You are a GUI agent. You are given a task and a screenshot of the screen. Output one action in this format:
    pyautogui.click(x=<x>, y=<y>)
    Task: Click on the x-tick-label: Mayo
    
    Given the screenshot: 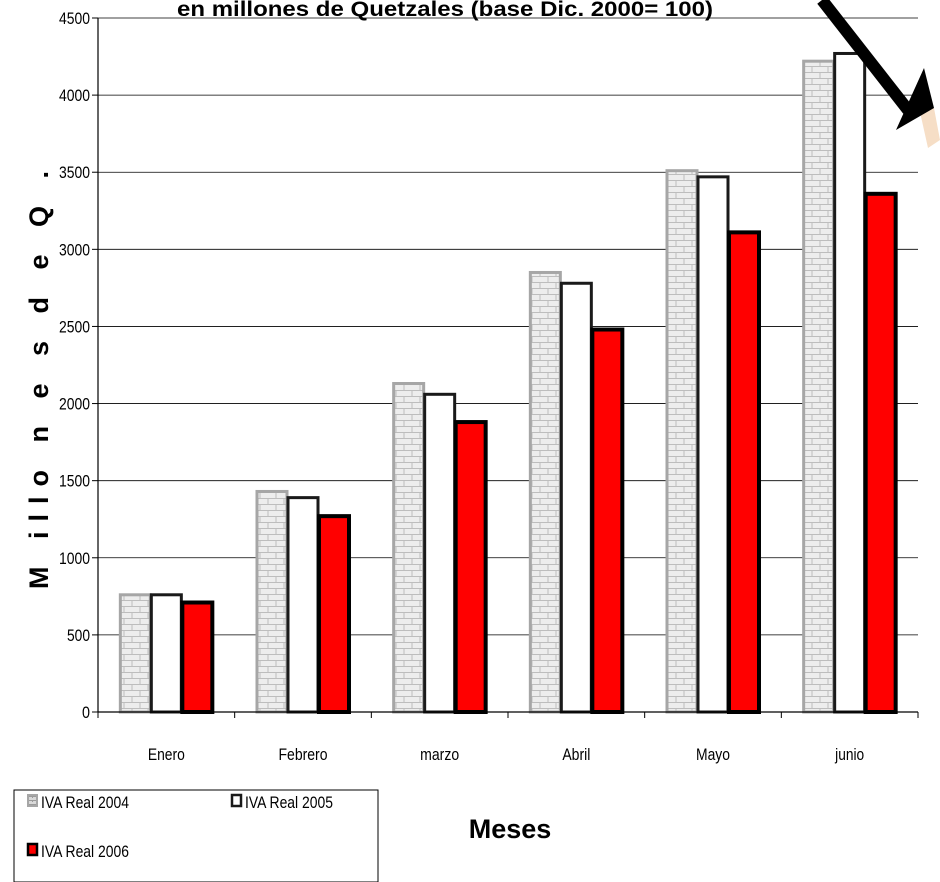 What is the action you would take?
    pyautogui.click(x=713, y=754)
    